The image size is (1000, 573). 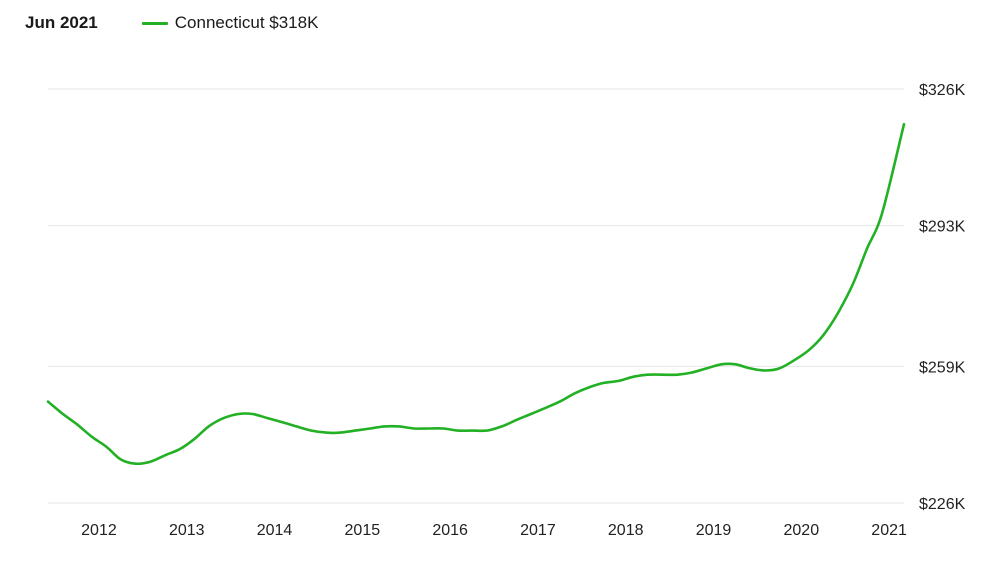 What do you see at coordinates (61, 22) in the screenshot?
I see `legend-date: Jun 2021` at bounding box center [61, 22].